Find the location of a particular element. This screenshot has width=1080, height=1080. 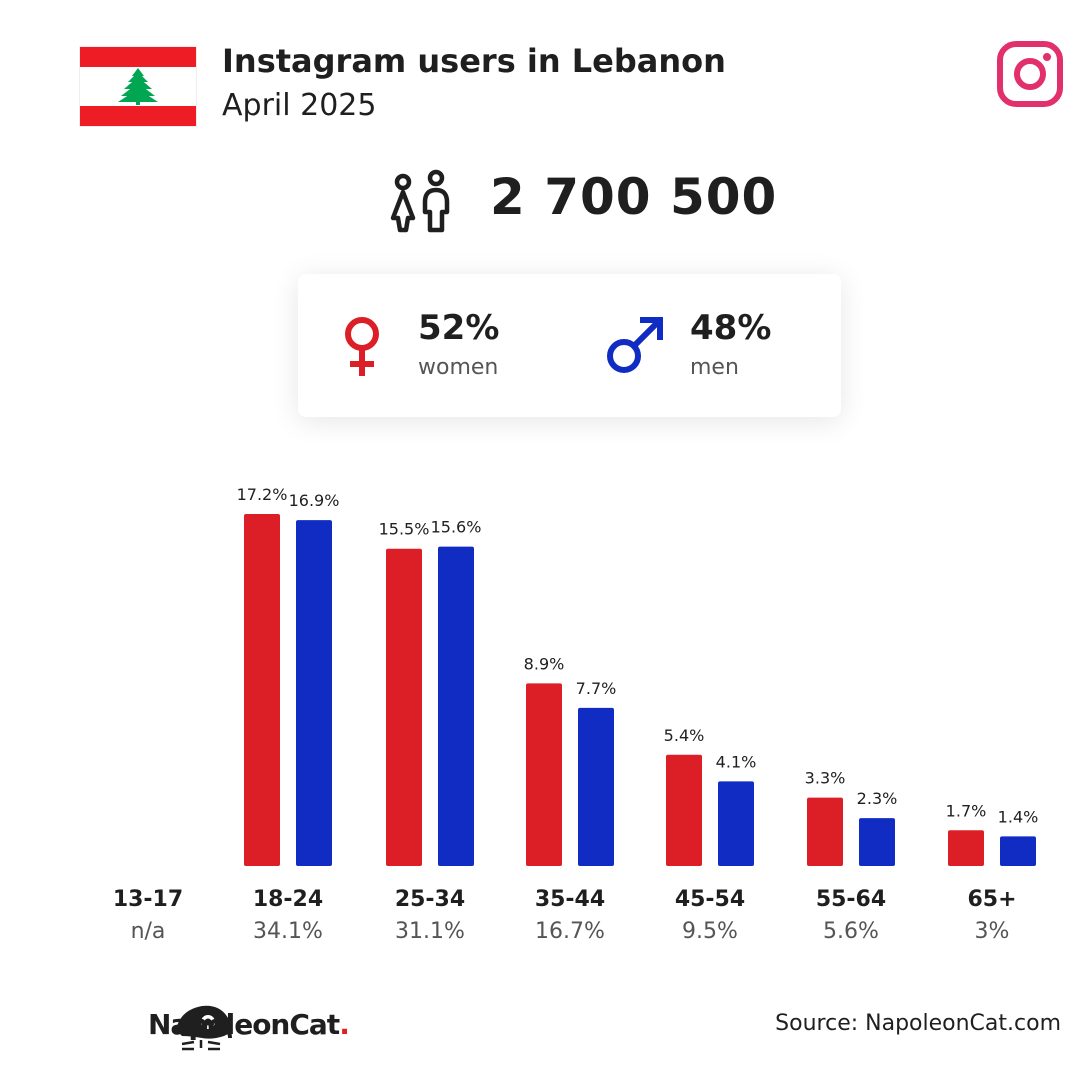

bar-value-label: 1.7% is located at coordinates (966, 810).